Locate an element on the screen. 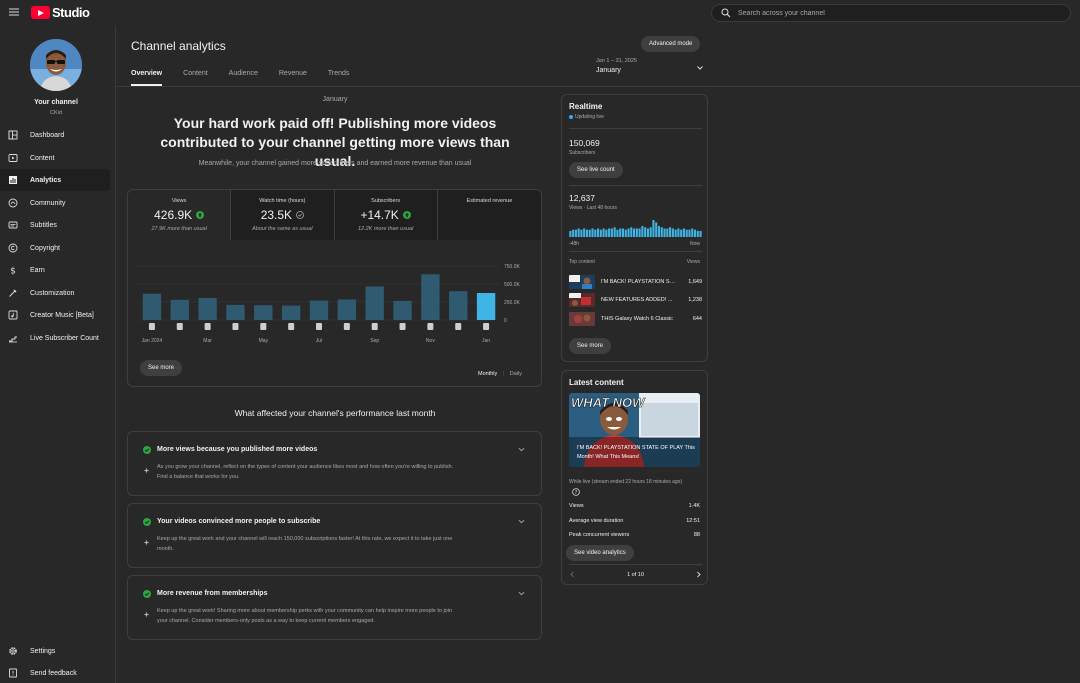 Image resolution: width=1080 pixels, height=683 pixels. sidebar-item-subtitles: Subtitles is located at coordinates (55, 225).